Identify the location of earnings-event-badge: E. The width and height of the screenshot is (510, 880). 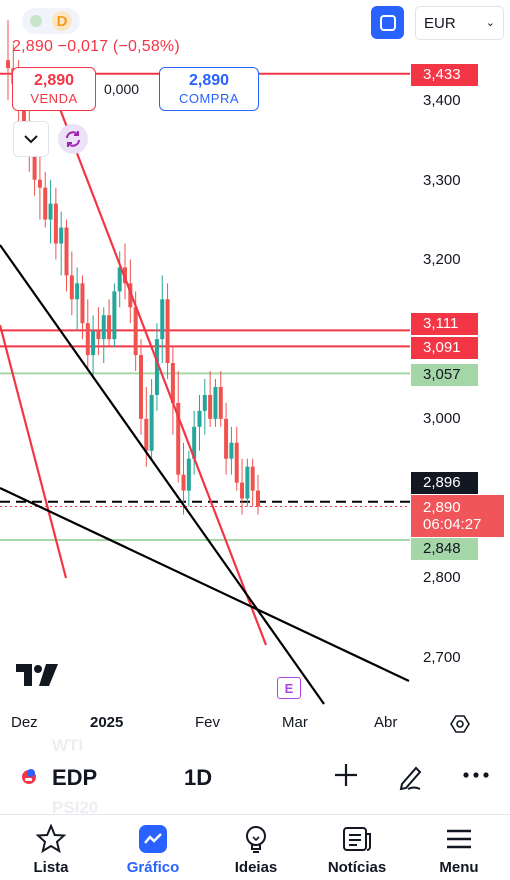
(289, 688).